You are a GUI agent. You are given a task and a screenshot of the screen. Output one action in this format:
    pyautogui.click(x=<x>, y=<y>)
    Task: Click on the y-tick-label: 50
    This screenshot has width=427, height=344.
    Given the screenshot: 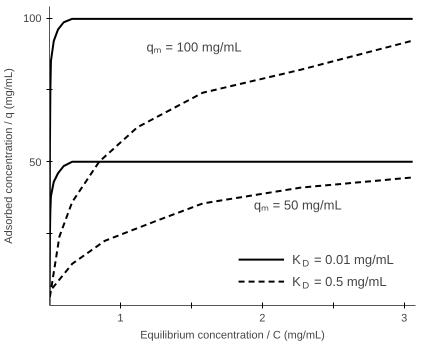 What is the action you would take?
    pyautogui.click(x=35, y=162)
    